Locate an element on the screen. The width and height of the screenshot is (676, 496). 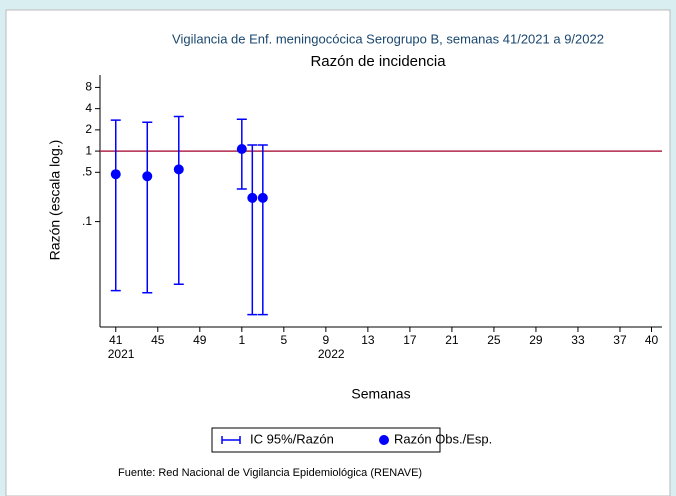
y-tick-label: 1 is located at coordinates (88, 150).